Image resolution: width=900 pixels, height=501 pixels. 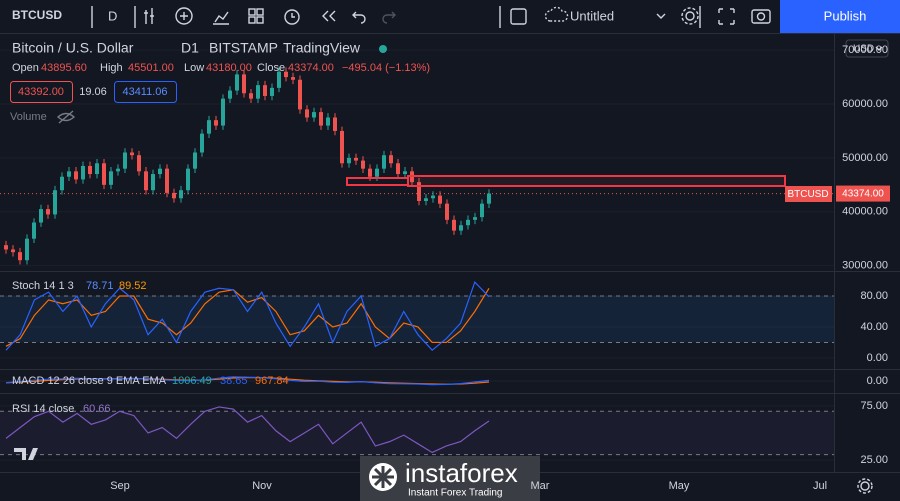 I want to click on stoch-k-line, so click(x=247, y=316).